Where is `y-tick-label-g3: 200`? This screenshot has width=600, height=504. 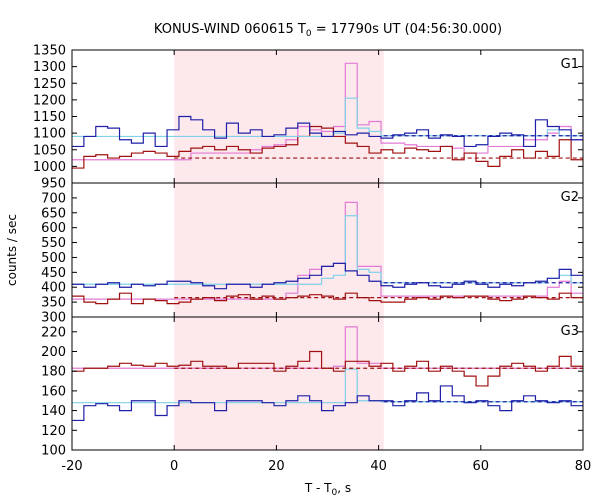 y-tick-label-g3: 200 is located at coordinates (53, 352).